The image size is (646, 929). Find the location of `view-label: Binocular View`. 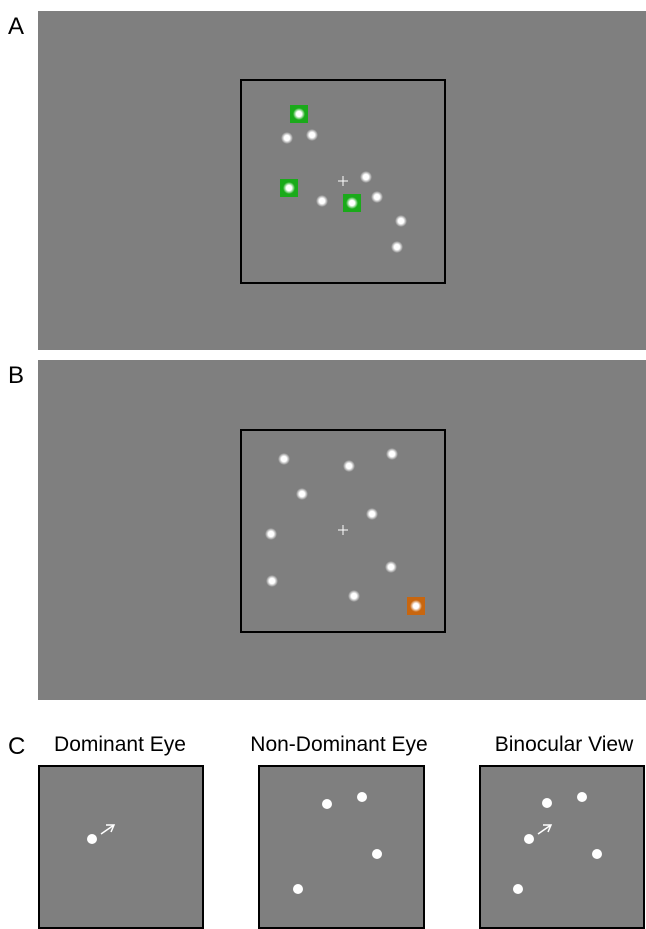

view-label: Binocular View is located at coordinates (564, 744).